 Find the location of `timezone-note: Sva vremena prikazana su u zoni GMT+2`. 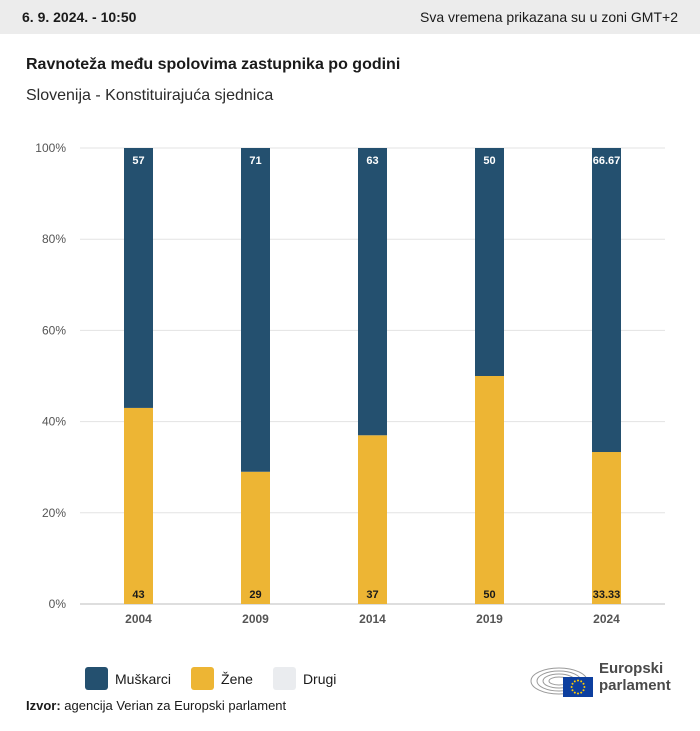

timezone-note: Sva vremena prikazana su u zoni GMT+2 is located at coordinates (549, 17).